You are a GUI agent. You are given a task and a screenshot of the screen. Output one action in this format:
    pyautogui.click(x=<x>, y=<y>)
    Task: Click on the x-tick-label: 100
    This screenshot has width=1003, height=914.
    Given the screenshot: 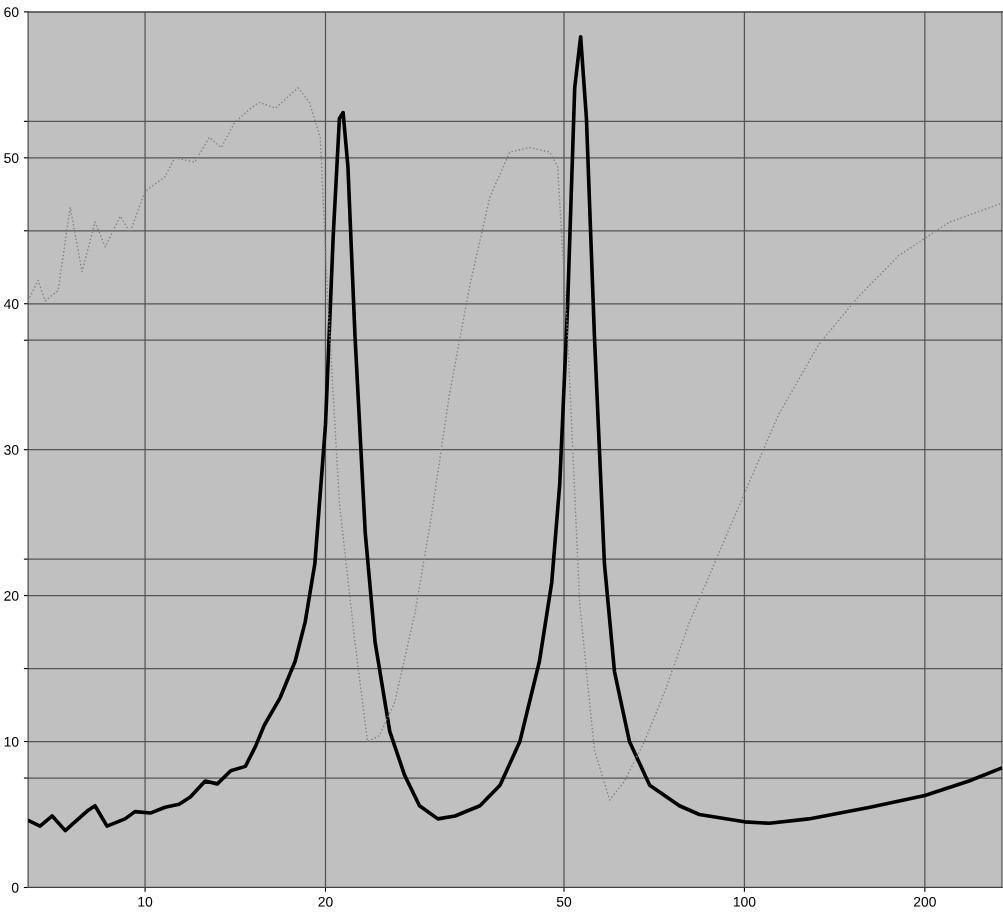 What is the action you would take?
    pyautogui.click(x=744, y=901)
    